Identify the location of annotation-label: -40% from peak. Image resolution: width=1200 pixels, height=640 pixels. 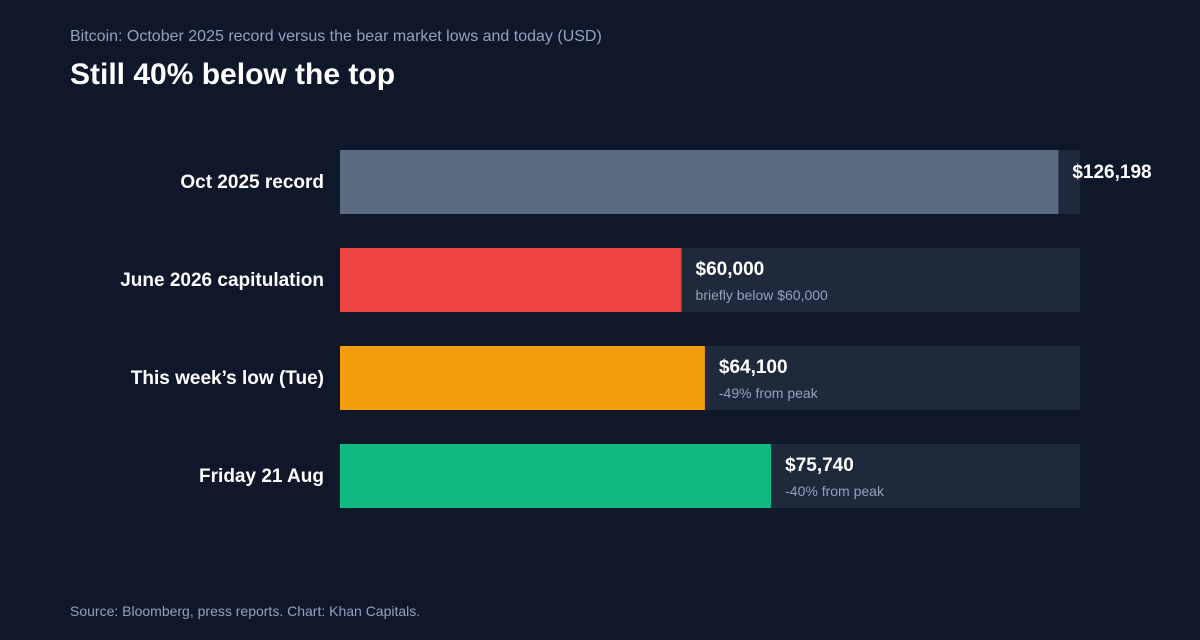
(835, 491).